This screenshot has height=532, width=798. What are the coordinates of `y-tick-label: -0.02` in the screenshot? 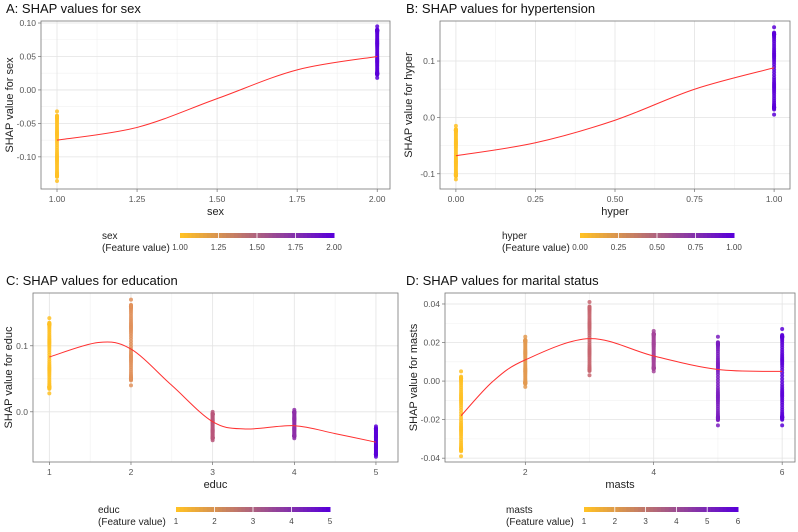 It's located at (431, 420).